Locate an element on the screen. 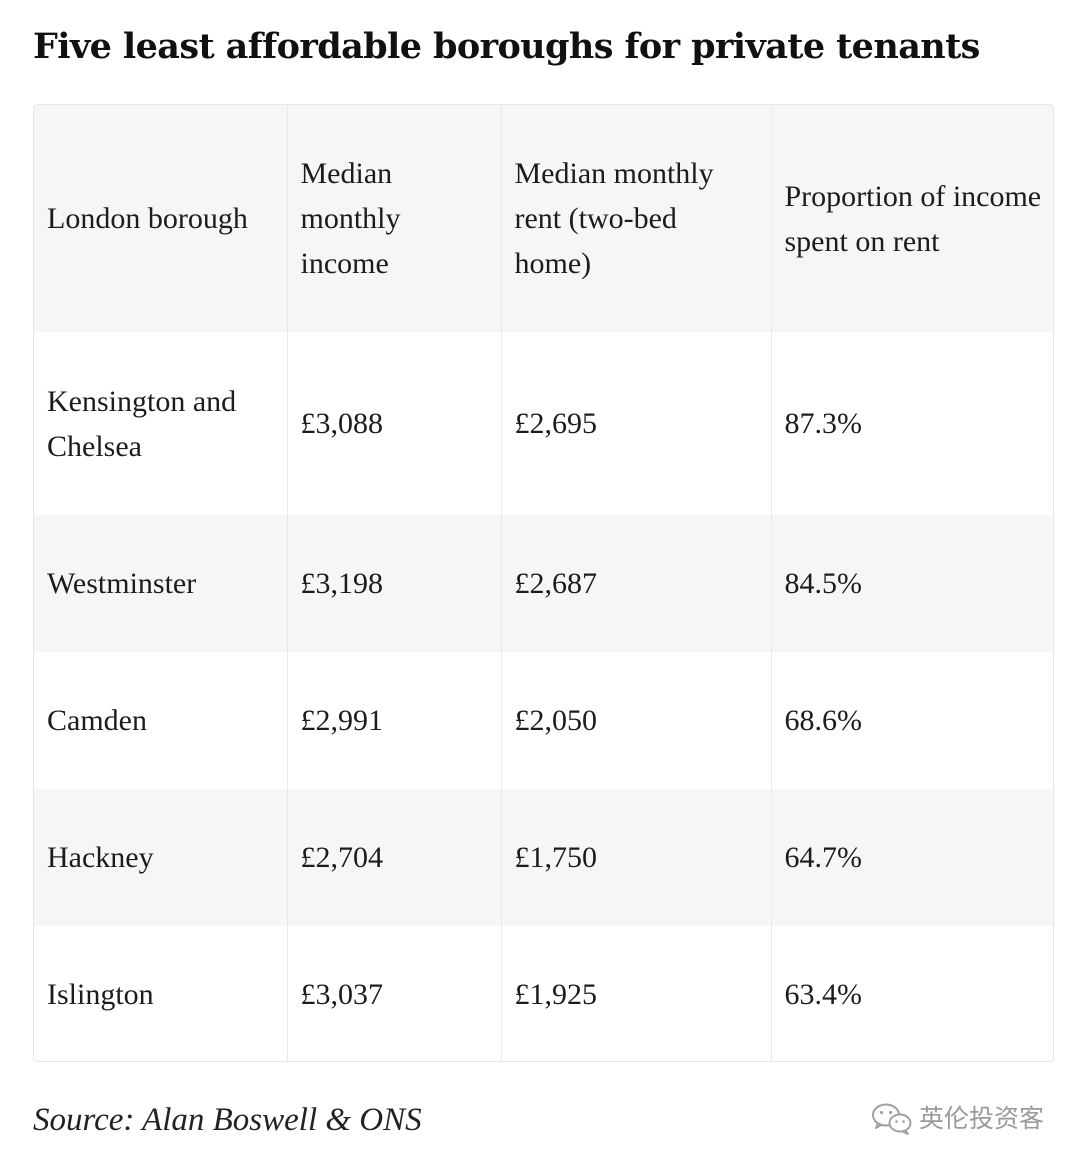  cell-income: £3,088 is located at coordinates (393, 423).